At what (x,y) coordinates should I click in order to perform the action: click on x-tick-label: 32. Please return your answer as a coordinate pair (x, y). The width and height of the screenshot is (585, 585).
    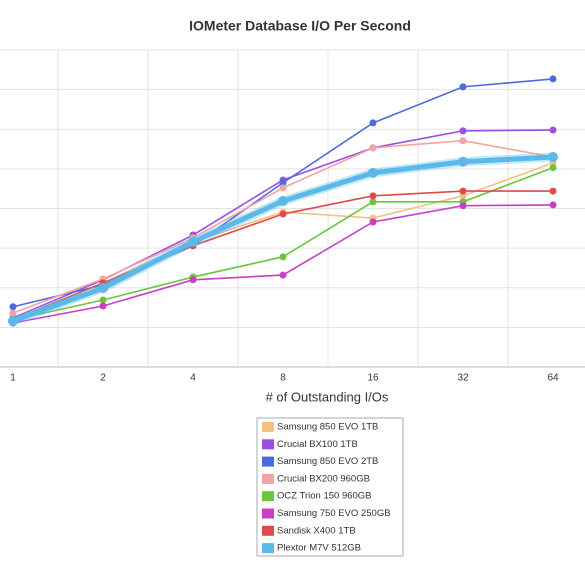
    Looking at the image, I should click on (463, 378).